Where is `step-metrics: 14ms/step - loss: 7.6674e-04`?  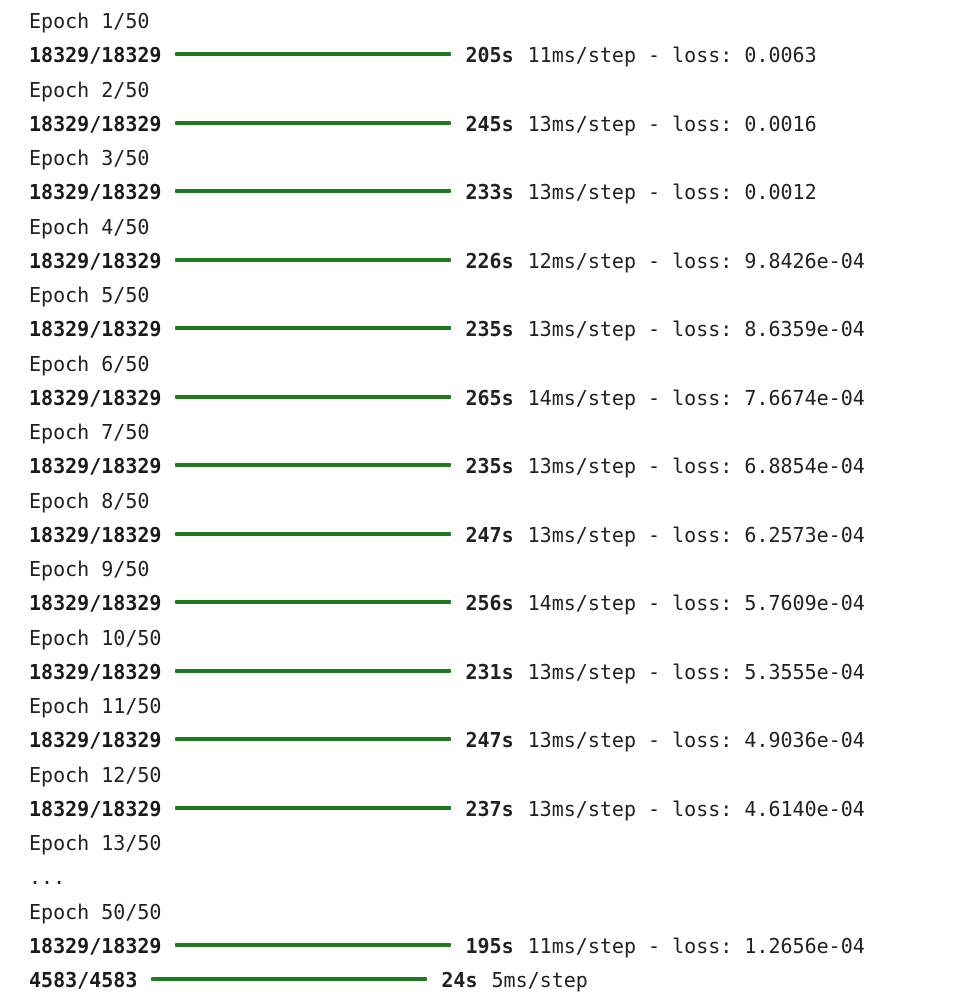
step-metrics: 14ms/step - loss: 7.6674e-04 is located at coordinates (696, 397).